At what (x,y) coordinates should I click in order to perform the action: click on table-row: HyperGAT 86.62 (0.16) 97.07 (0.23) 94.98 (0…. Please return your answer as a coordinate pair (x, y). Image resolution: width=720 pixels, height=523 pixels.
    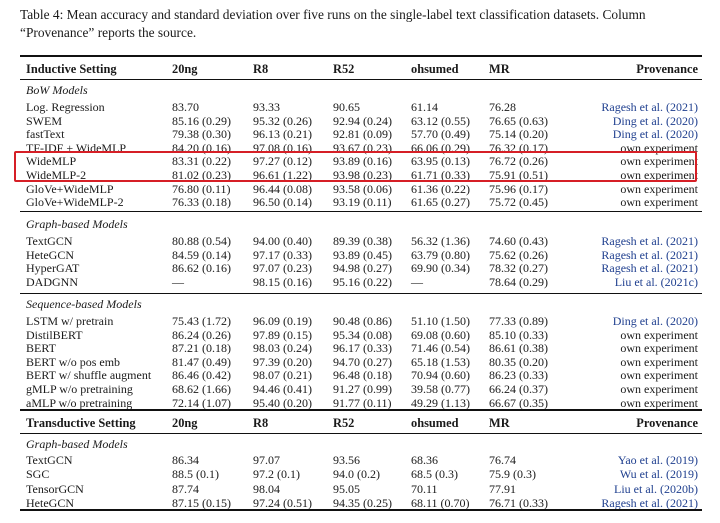
    Looking at the image, I should click on (360, 268).